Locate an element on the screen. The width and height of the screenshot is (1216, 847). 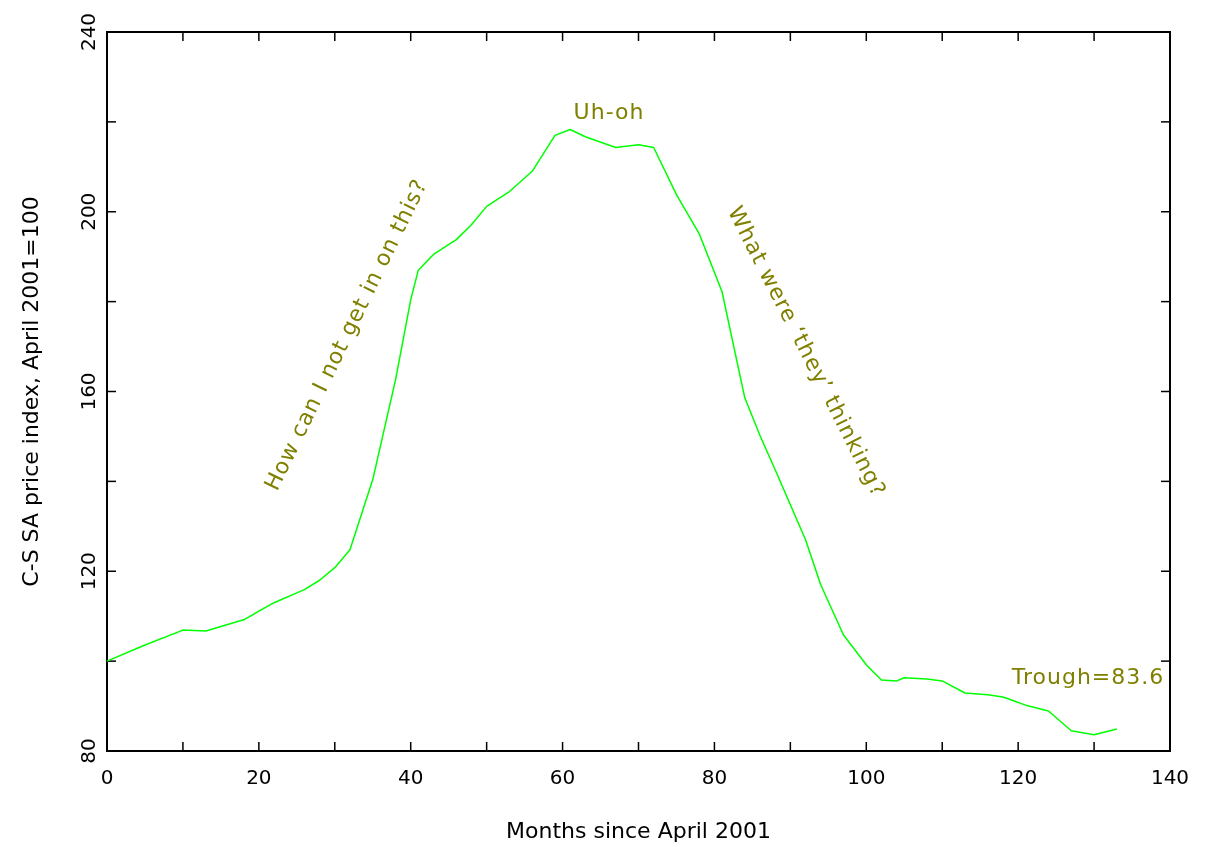
y-tick-label: 200 is located at coordinates (88, 211).